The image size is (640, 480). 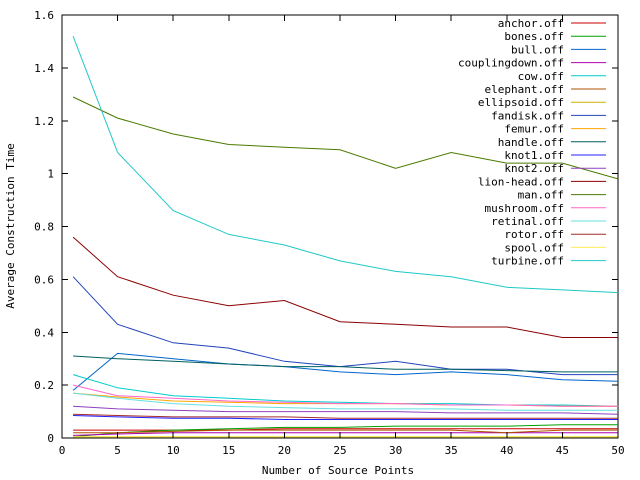 What do you see at coordinates (534, 234) in the screenshot?
I see `legend-label: rotor.off` at bounding box center [534, 234].